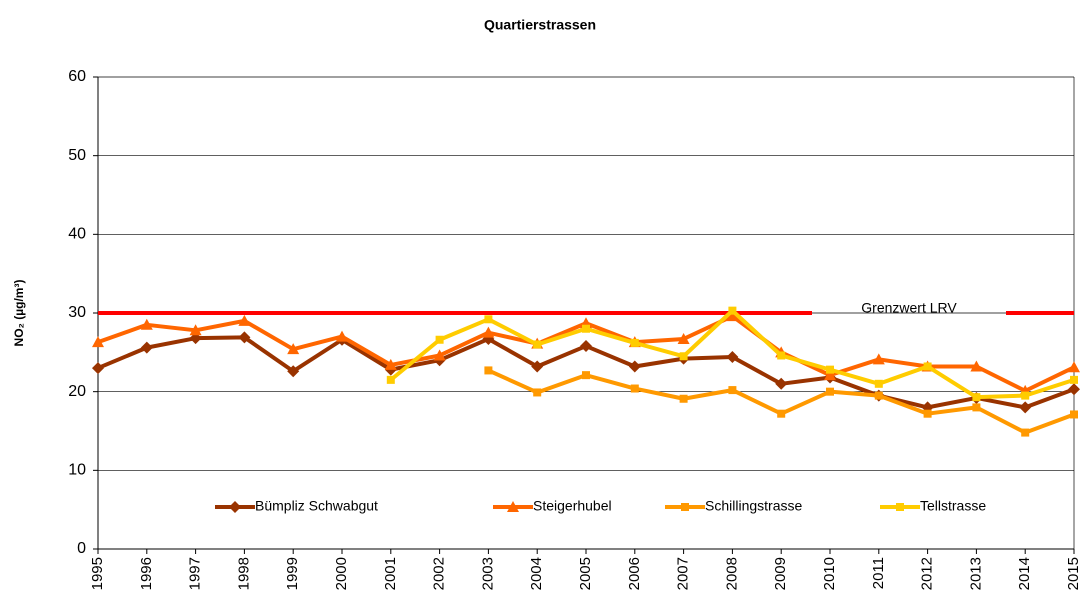  Describe the element at coordinates (829, 573) in the screenshot. I see `x-tick-label: 2010` at that location.